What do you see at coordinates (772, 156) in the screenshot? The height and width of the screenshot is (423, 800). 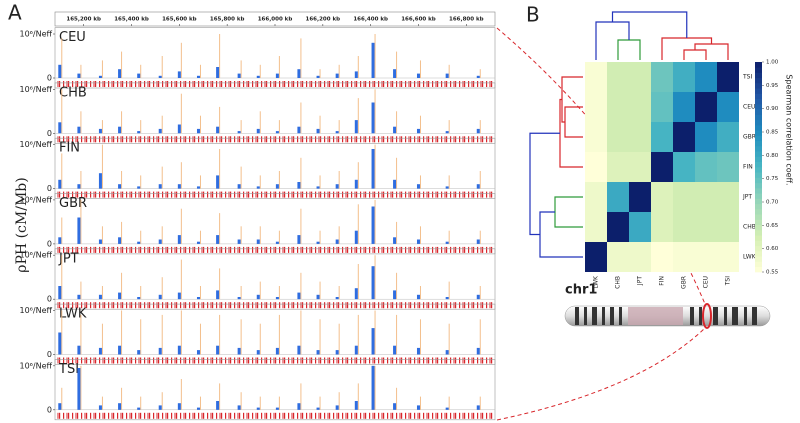 I see `colorbar-tick-label: 0.80` at bounding box center [772, 156].